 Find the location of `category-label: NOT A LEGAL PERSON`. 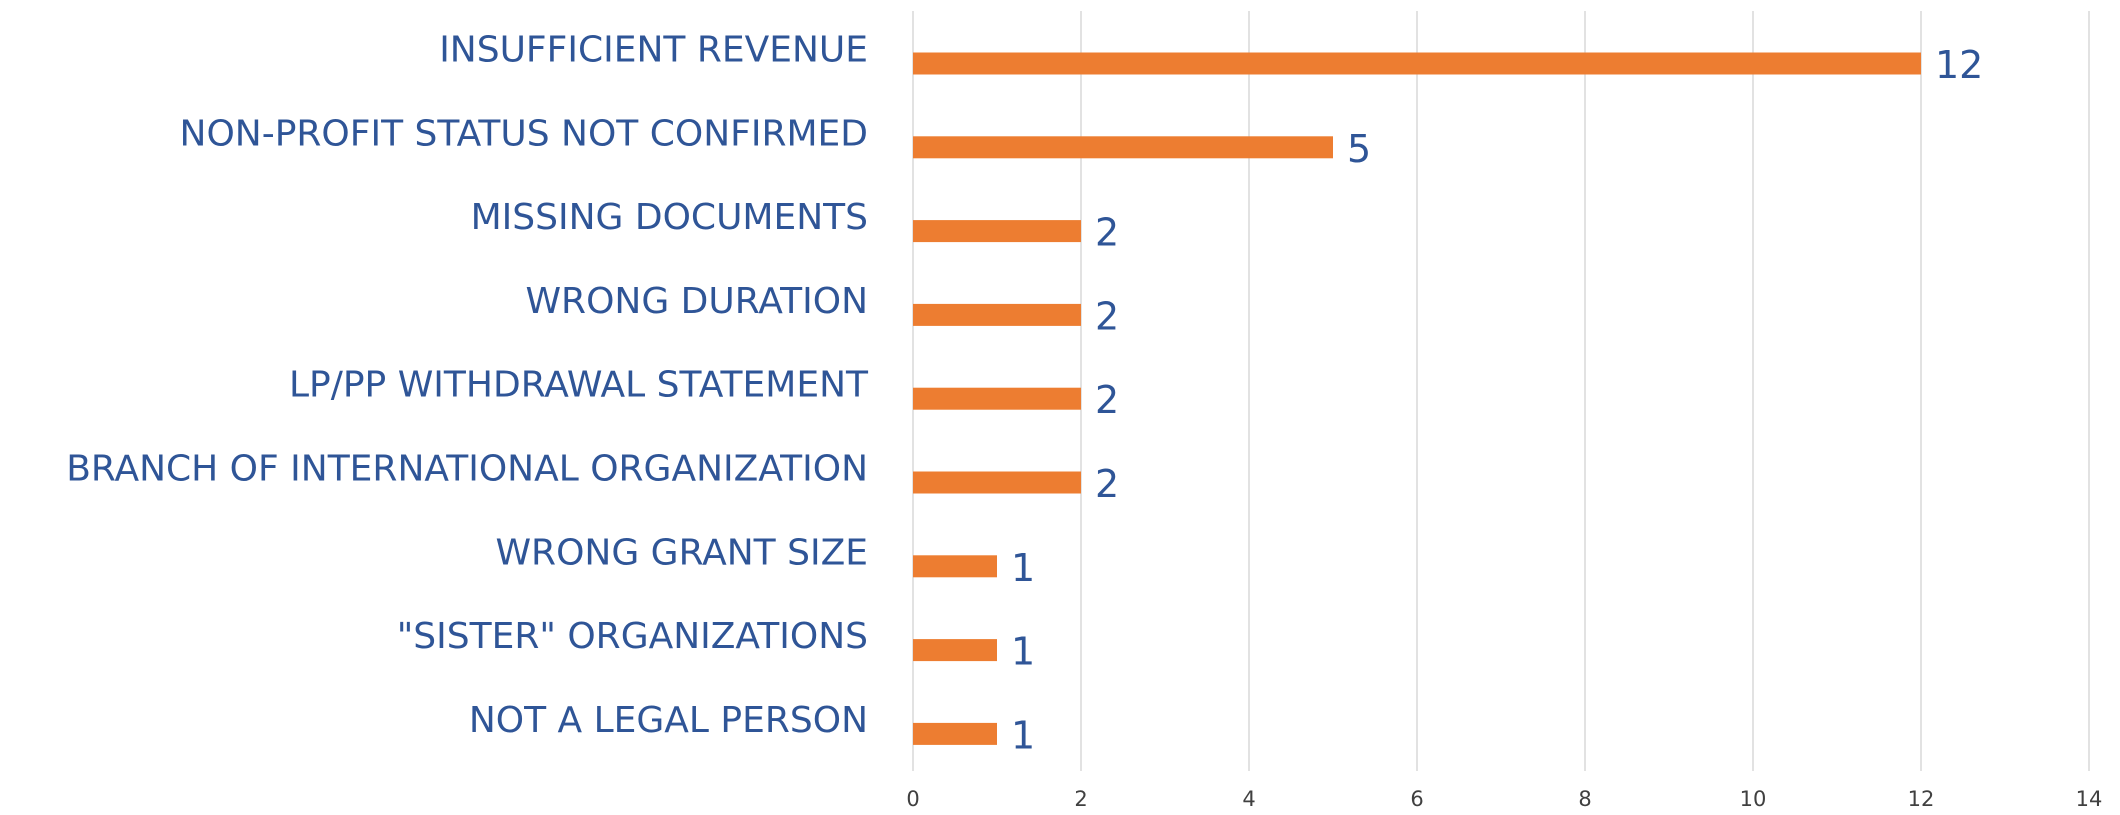

category-label: NOT A LEGAL PERSON is located at coordinates (668, 720).